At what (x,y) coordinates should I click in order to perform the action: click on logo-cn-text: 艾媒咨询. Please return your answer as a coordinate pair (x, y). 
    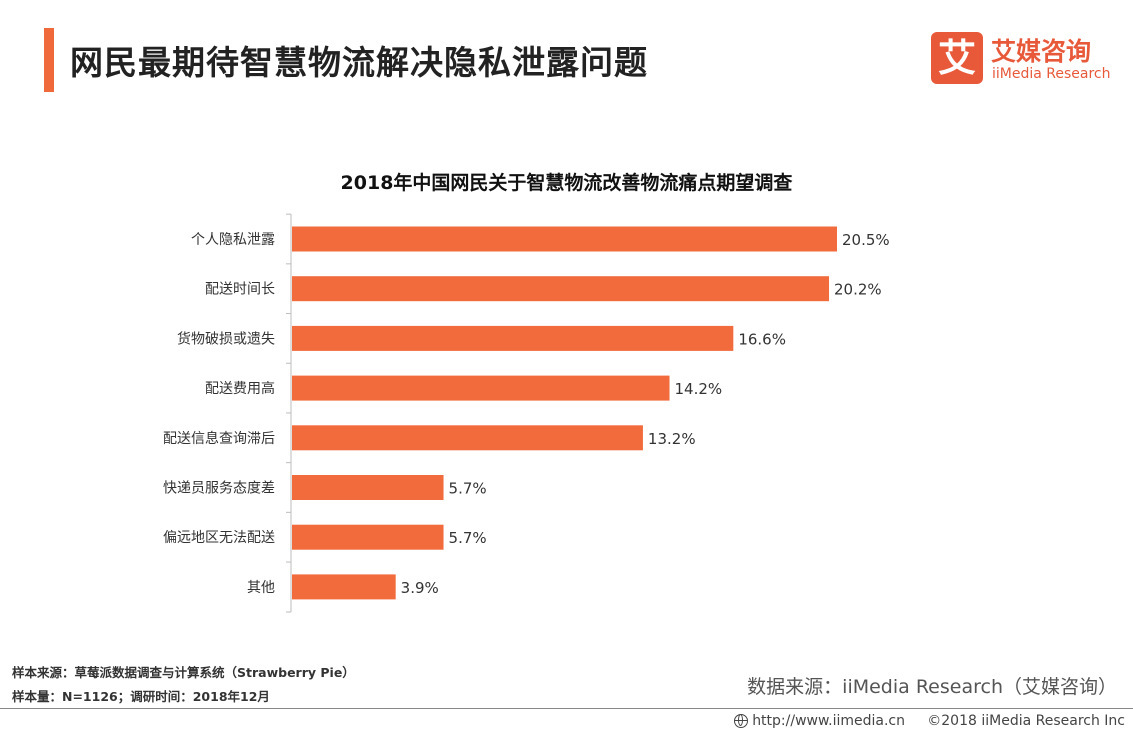
    Looking at the image, I should click on (1041, 51).